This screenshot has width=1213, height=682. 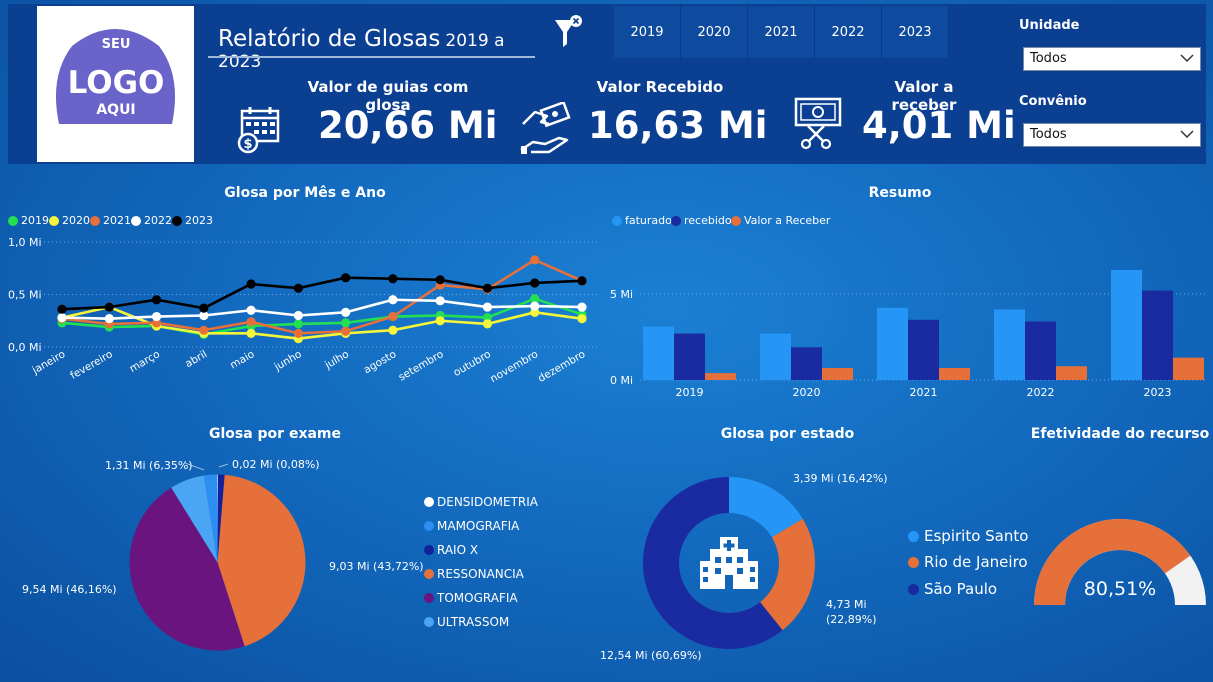 What do you see at coordinates (1112, 59) in the screenshot?
I see `unidade-dropdown: Todos` at bounding box center [1112, 59].